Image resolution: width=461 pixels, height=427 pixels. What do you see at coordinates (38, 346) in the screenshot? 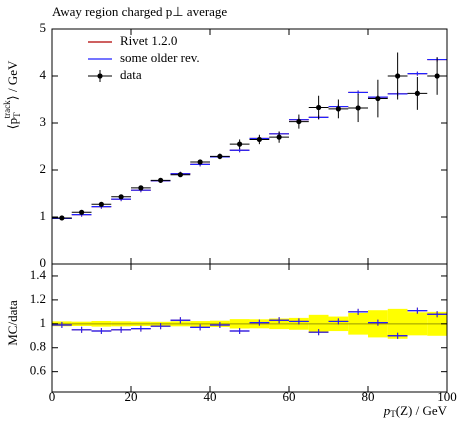
I see `ratio-y-tick-label: 0.8` at bounding box center [38, 346].